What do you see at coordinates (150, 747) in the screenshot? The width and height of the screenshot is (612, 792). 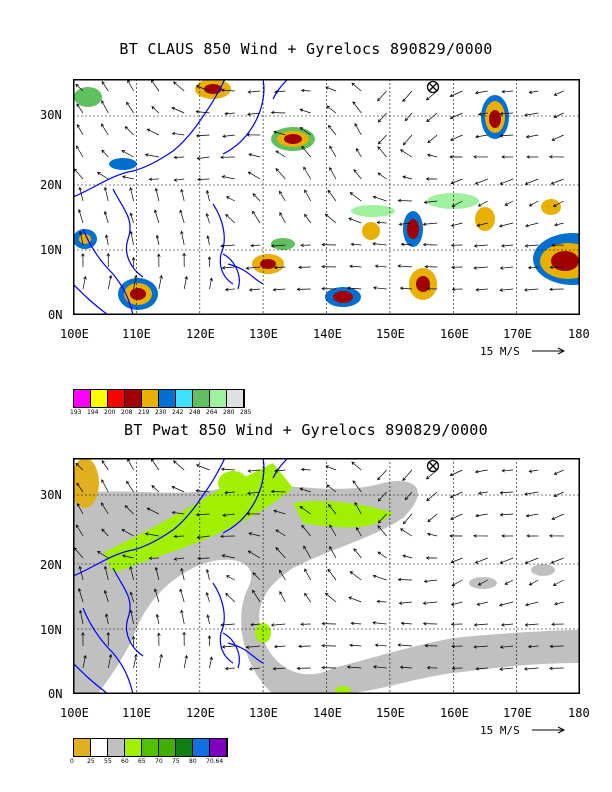 I see `bottom-colorbar` at bounding box center [150, 747].